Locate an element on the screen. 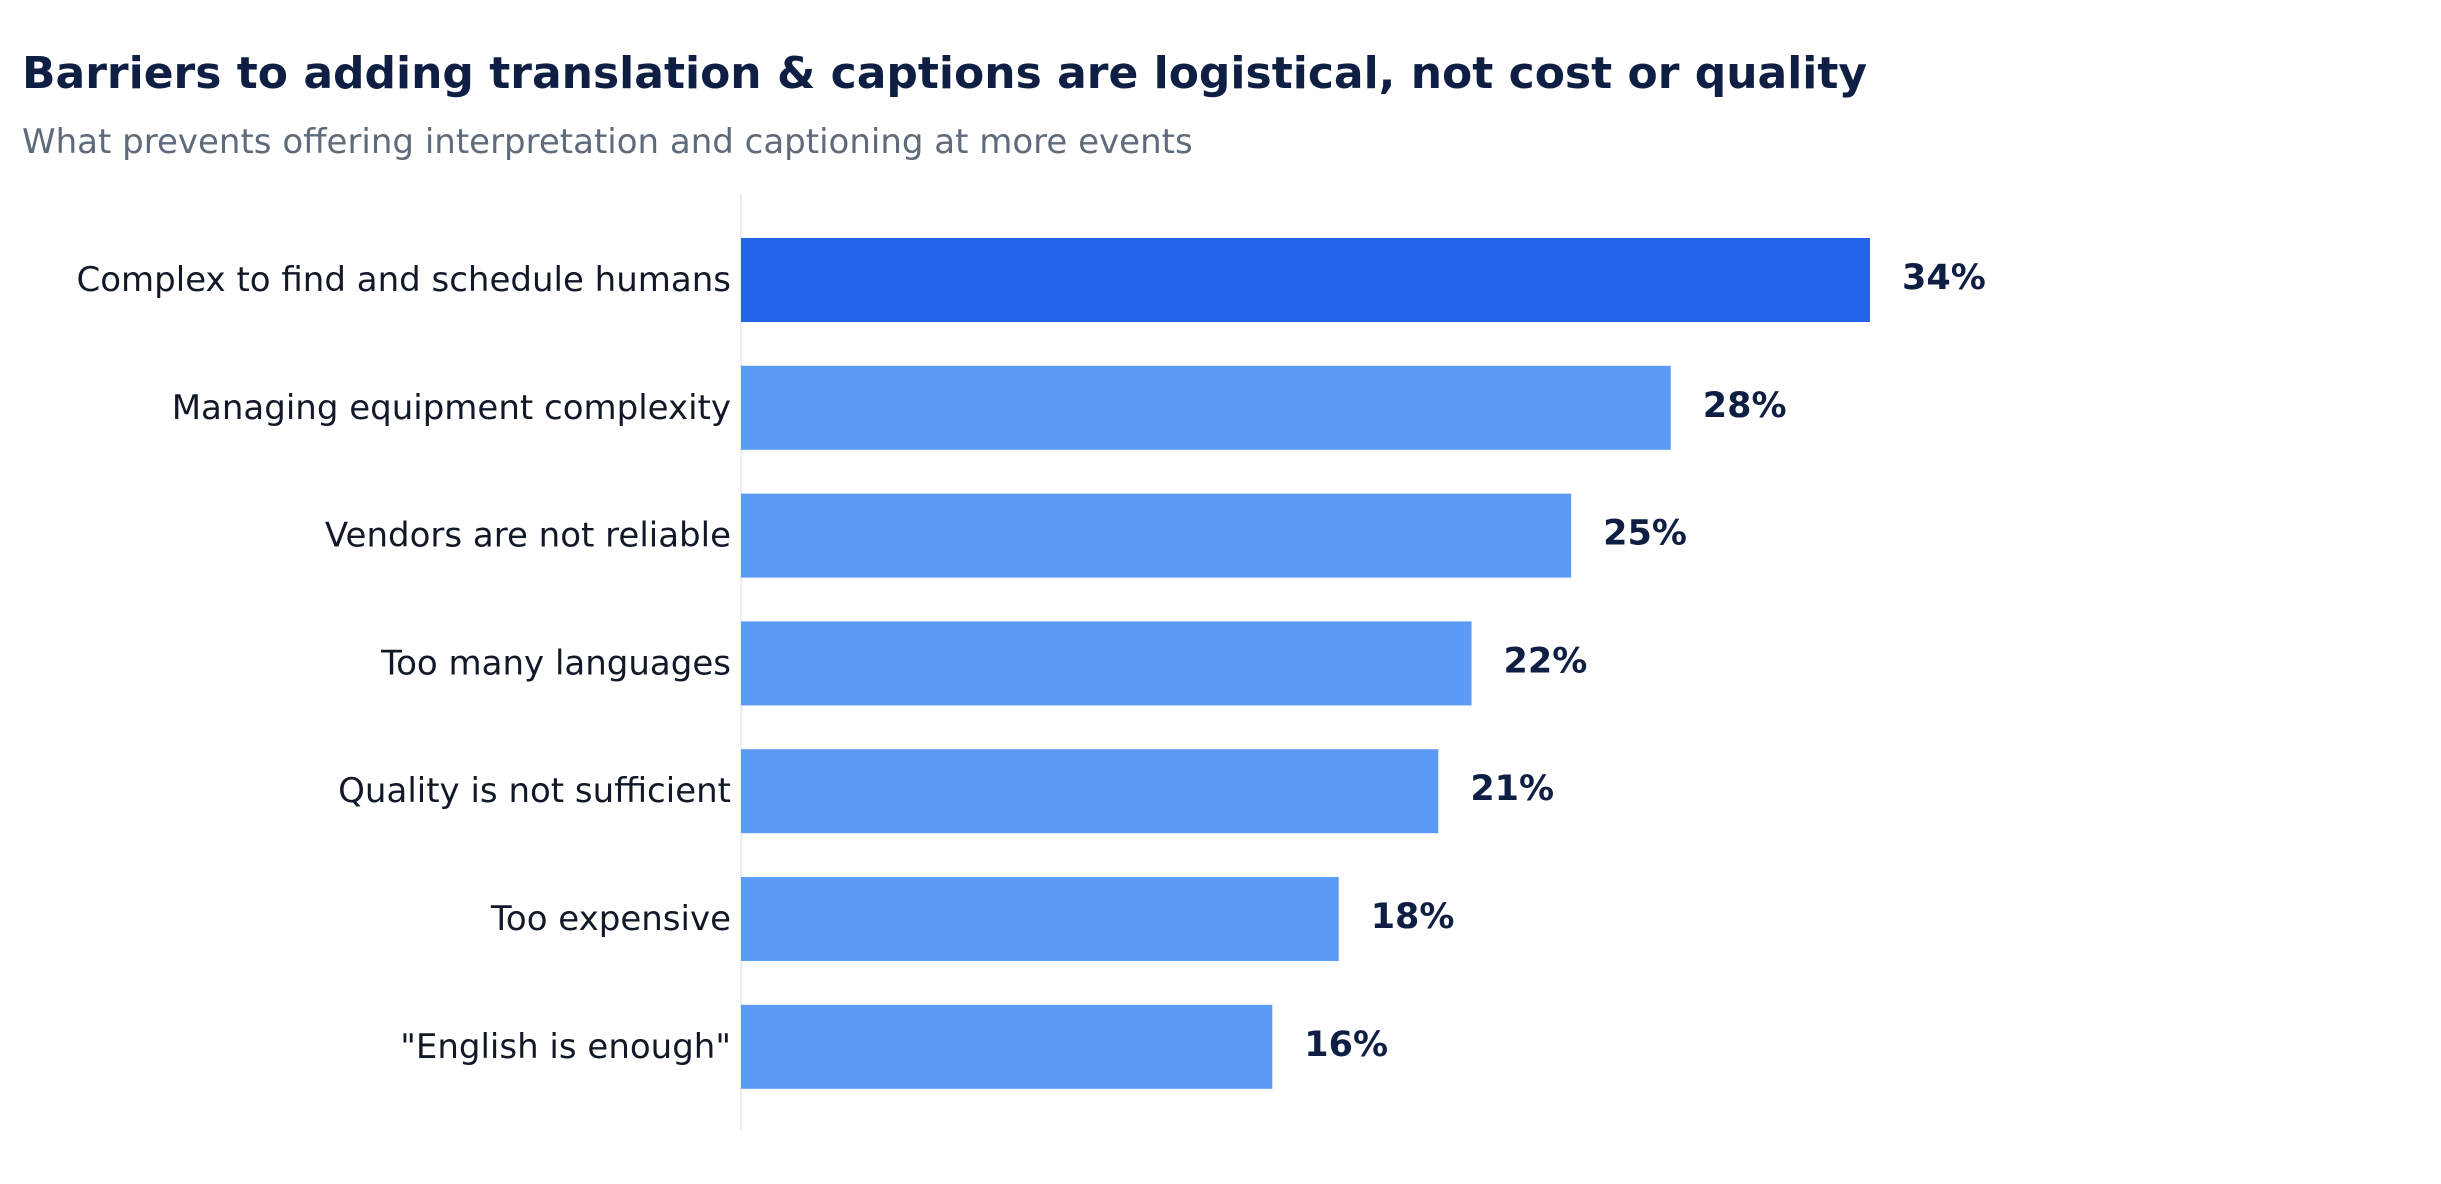 The image size is (2441, 1184). category-label-2: Vendors are not reliable is located at coordinates (528, 536).